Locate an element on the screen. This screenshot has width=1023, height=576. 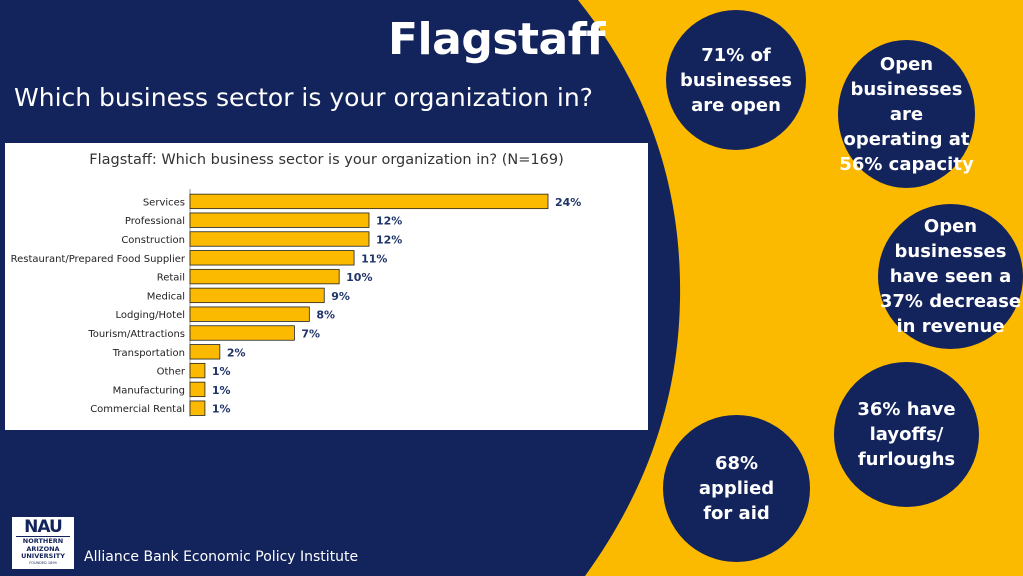
category-label: Medical is located at coordinates (166, 296).